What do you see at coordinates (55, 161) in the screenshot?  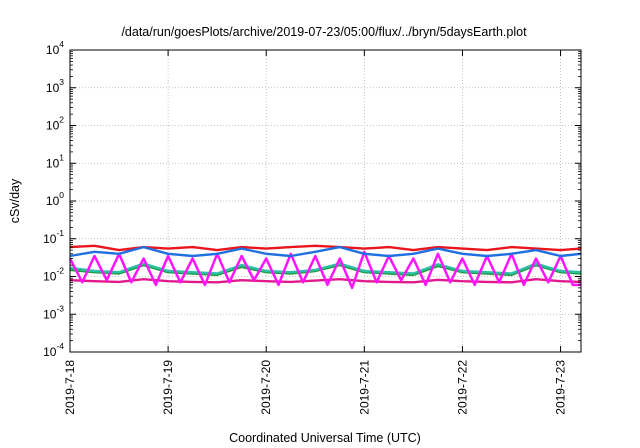 I see `y-tick-label: 10¹` at bounding box center [55, 161].